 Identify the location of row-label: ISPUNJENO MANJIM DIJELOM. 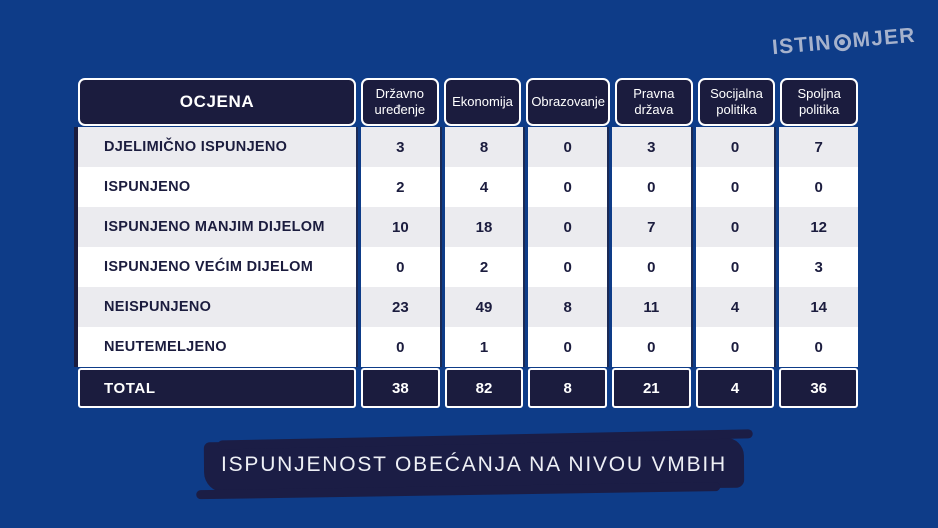
(217, 227).